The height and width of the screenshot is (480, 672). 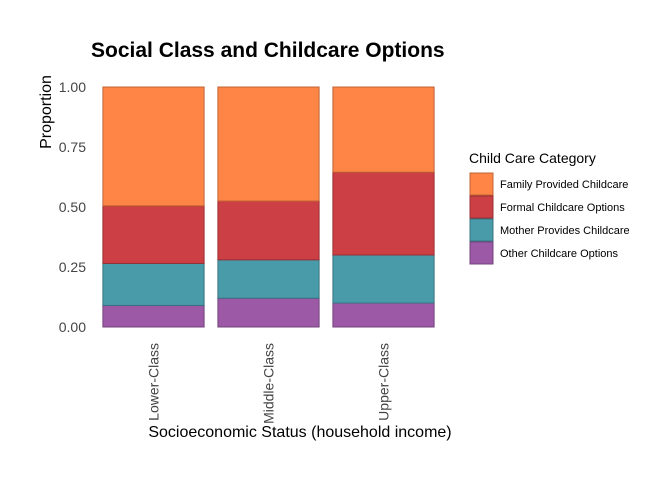 What do you see at coordinates (268, 230) in the screenshot?
I see `bar-middle-class-formal-childcare-options` at bounding box center [268, 230].